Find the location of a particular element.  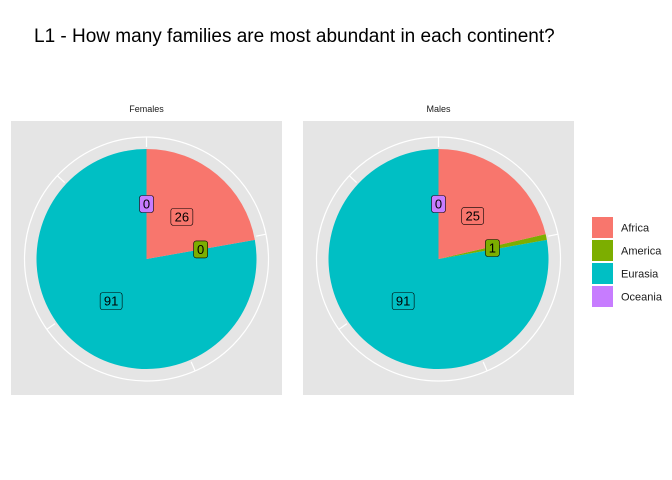

legend-item-oceania: Oceania is located at coordinates (627, 296).